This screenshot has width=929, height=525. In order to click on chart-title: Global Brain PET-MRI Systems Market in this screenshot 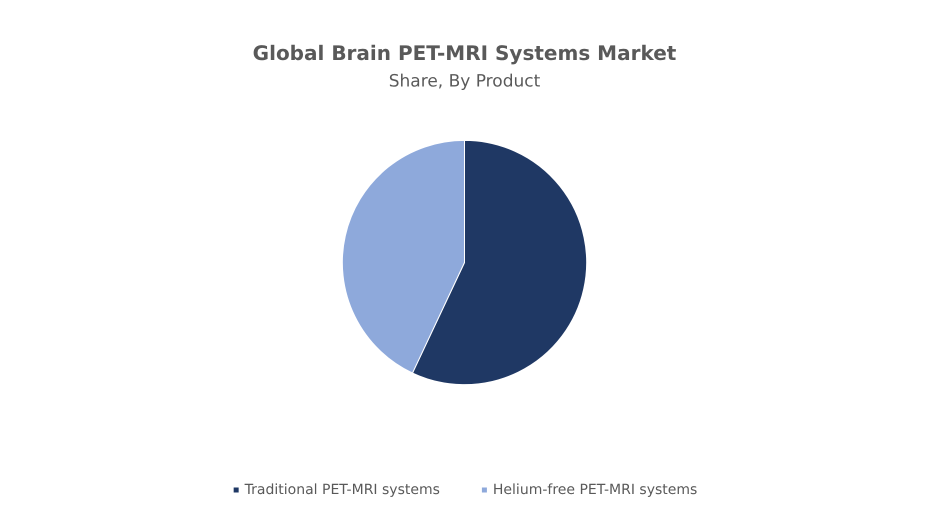, I will do `click(464, 53)`.